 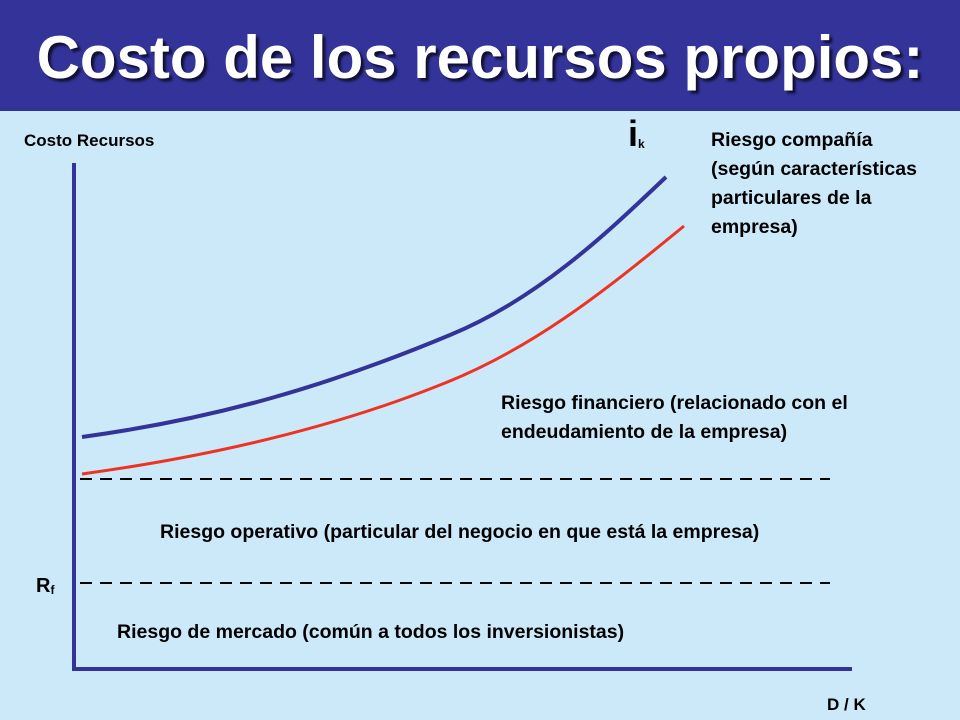 I want to click on ik-curve-label: ik, so click(x=636, y=139).